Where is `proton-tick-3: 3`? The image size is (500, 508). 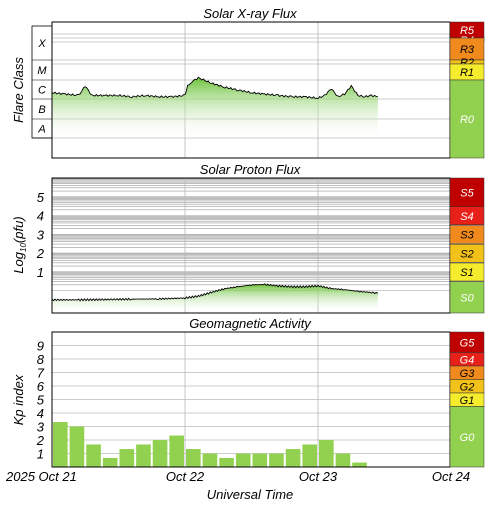 proton-tick-3: 3 is located at coordinates (41, 234).